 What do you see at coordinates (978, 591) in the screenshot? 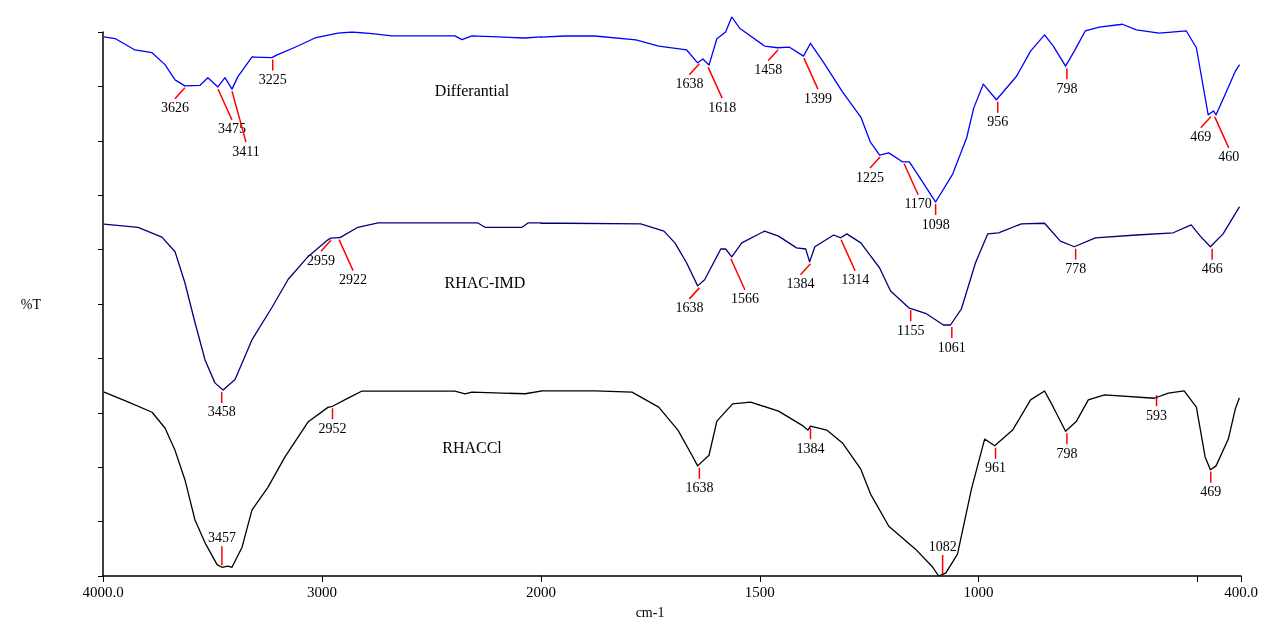
I see `x-tick-label: 1000` at bounding box center [978, 591].